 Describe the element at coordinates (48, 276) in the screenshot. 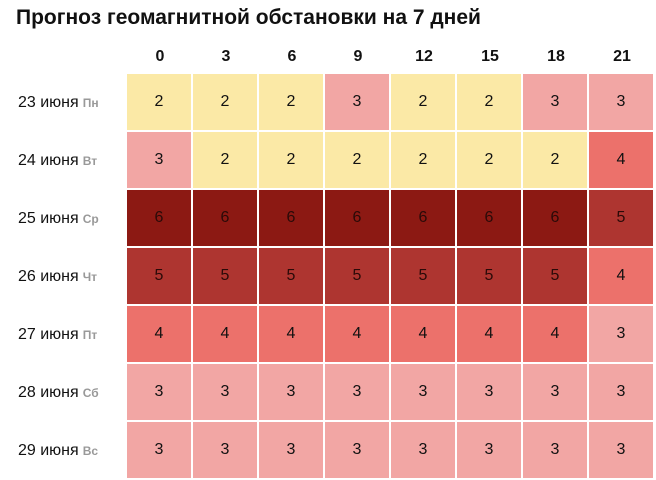

I see `row-date: 26 июня` at that location.